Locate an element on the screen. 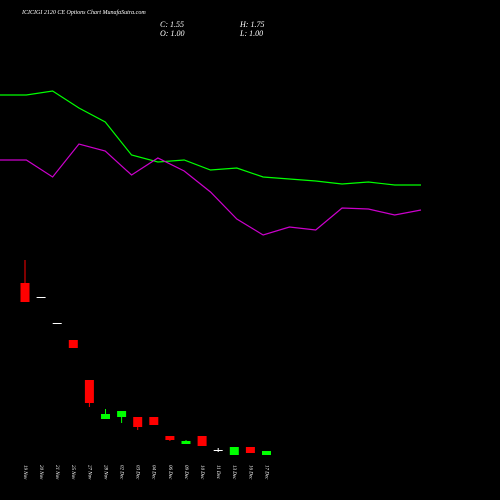 Image resolution: width=500 pixels, height=500 pixels. x-tick-label: 11 Dec is located at coordinates (217, 472).